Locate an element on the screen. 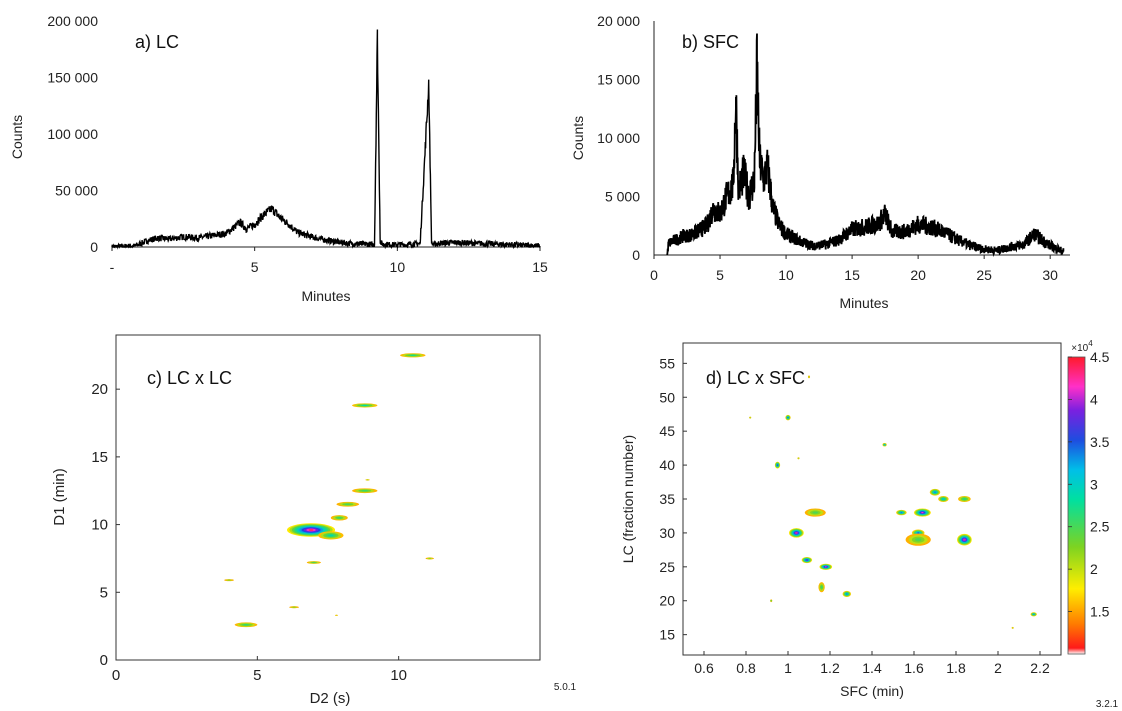 The width and height of the screenshot is (1122, 711). panel-d-title: d) LC x SFC is located at coordinates (755, 378).